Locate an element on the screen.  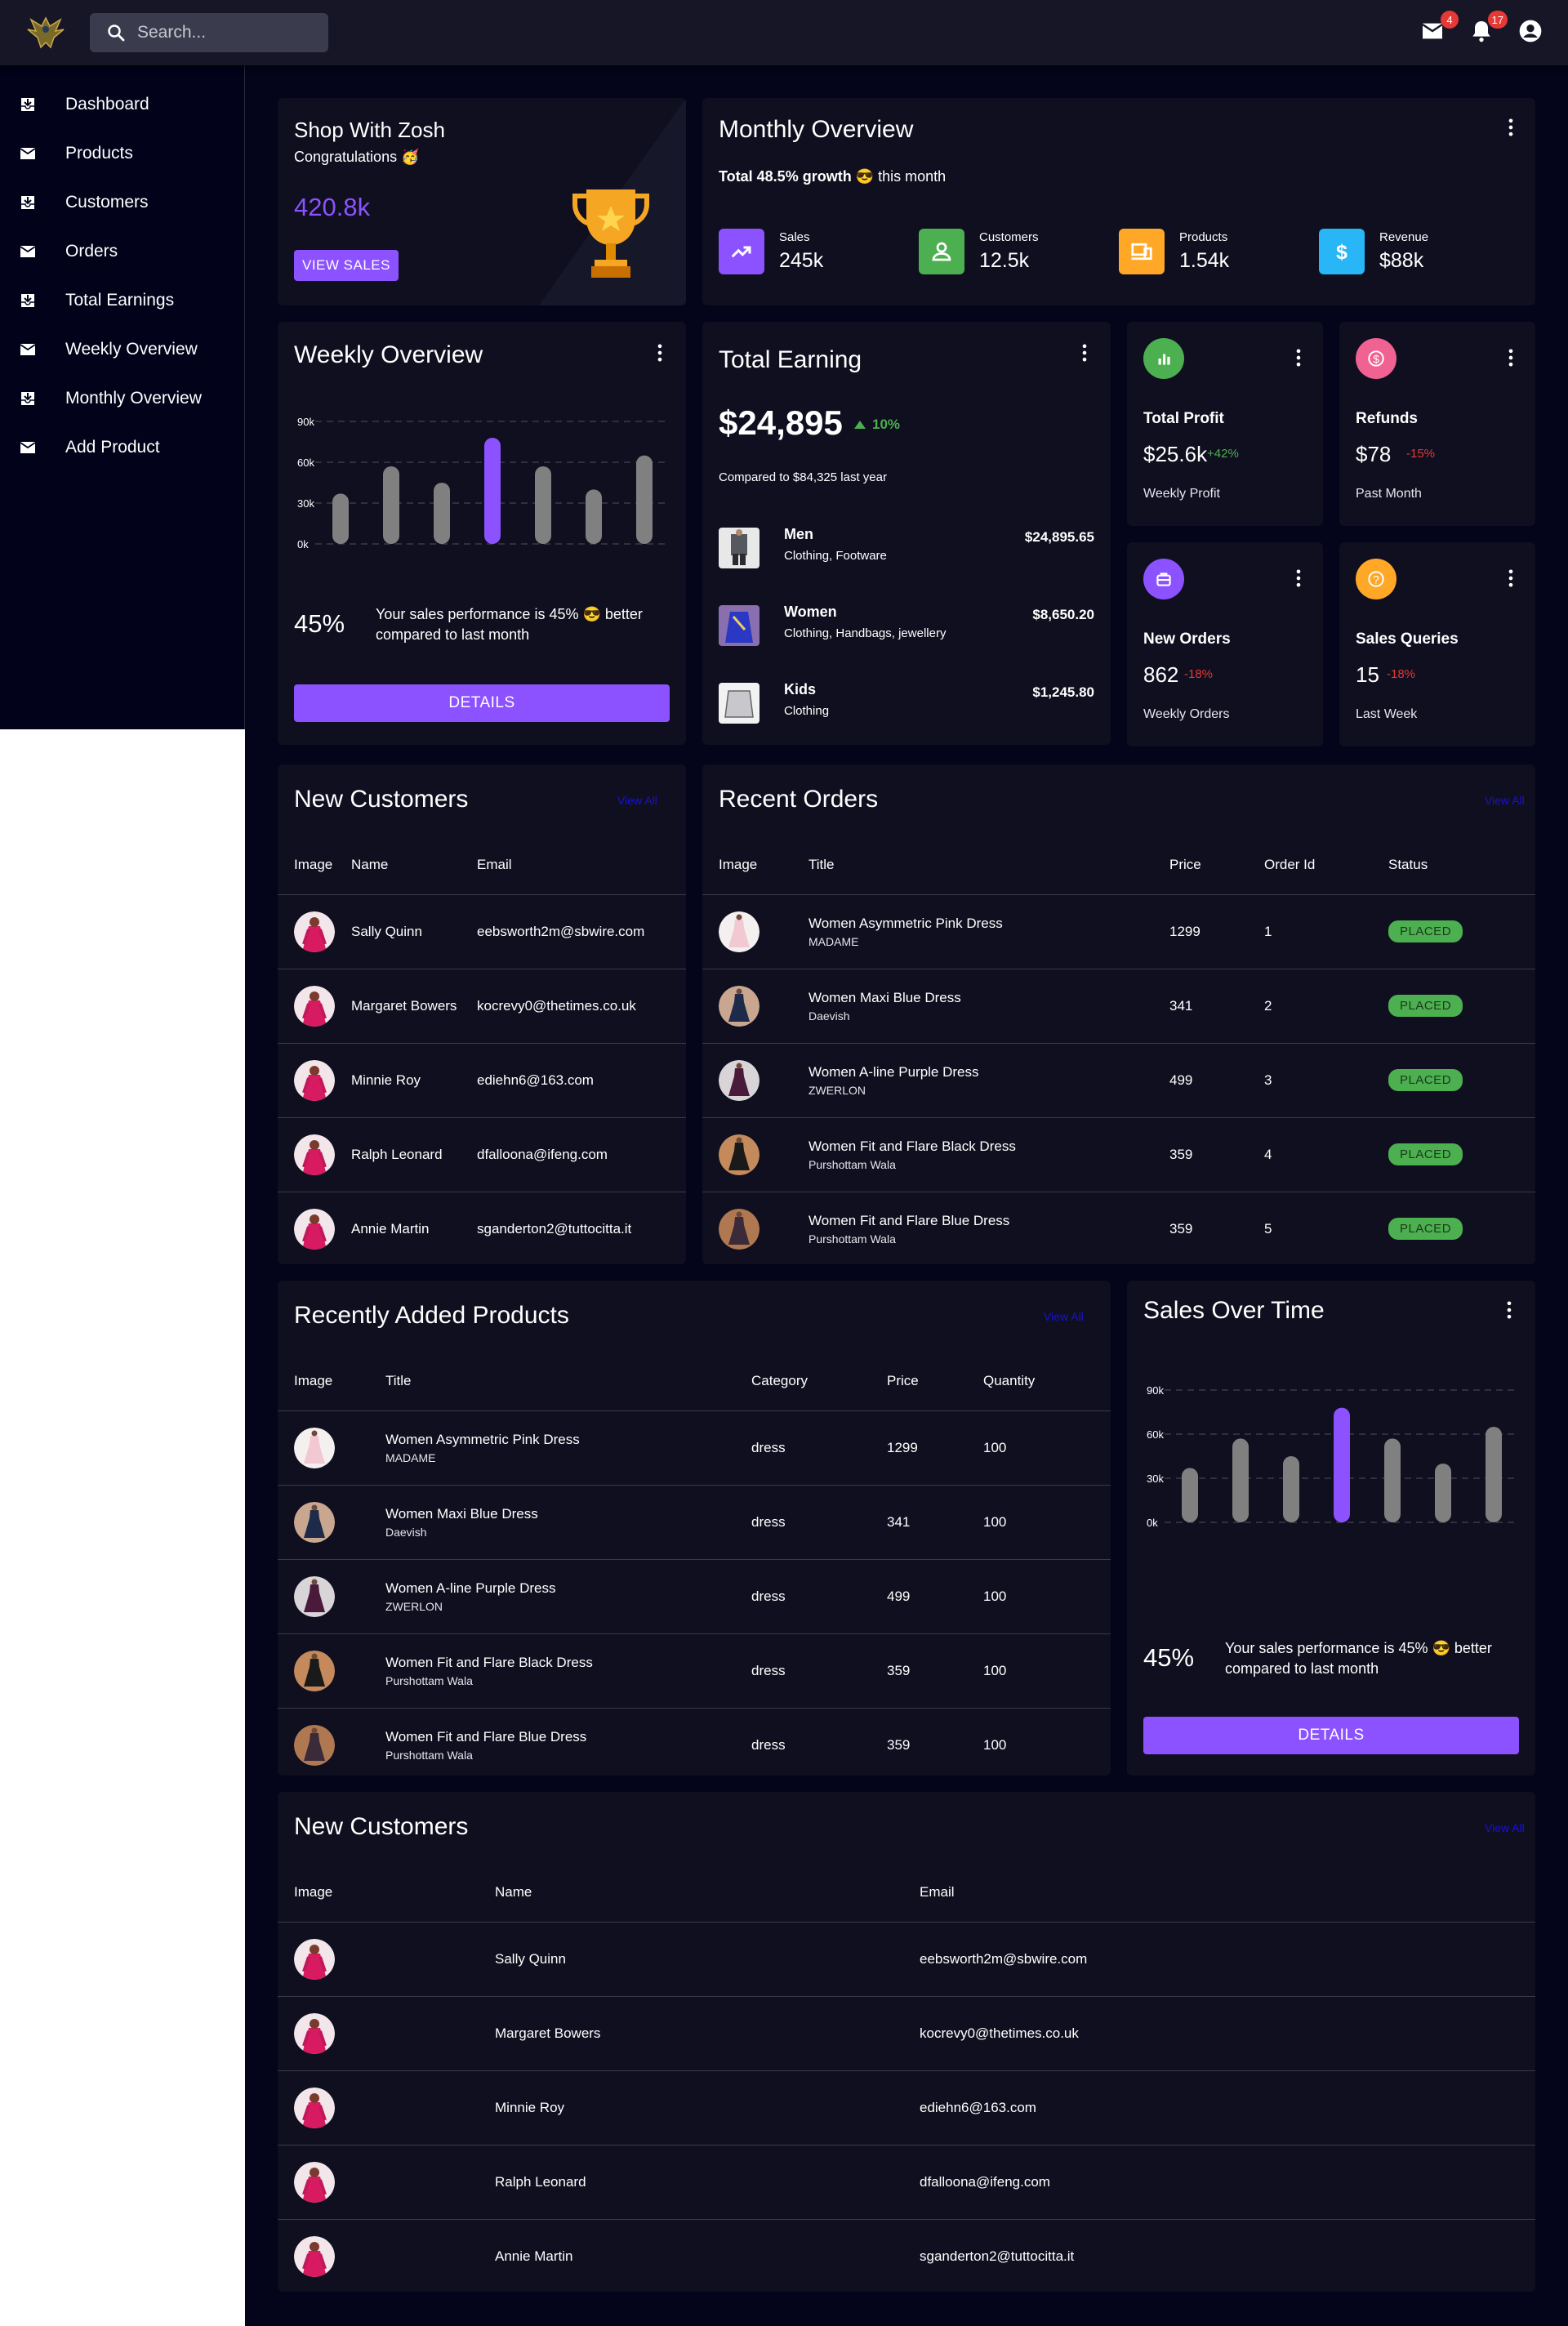
order-brand: Purshottam Wala is located at coordinates (852, 1238).